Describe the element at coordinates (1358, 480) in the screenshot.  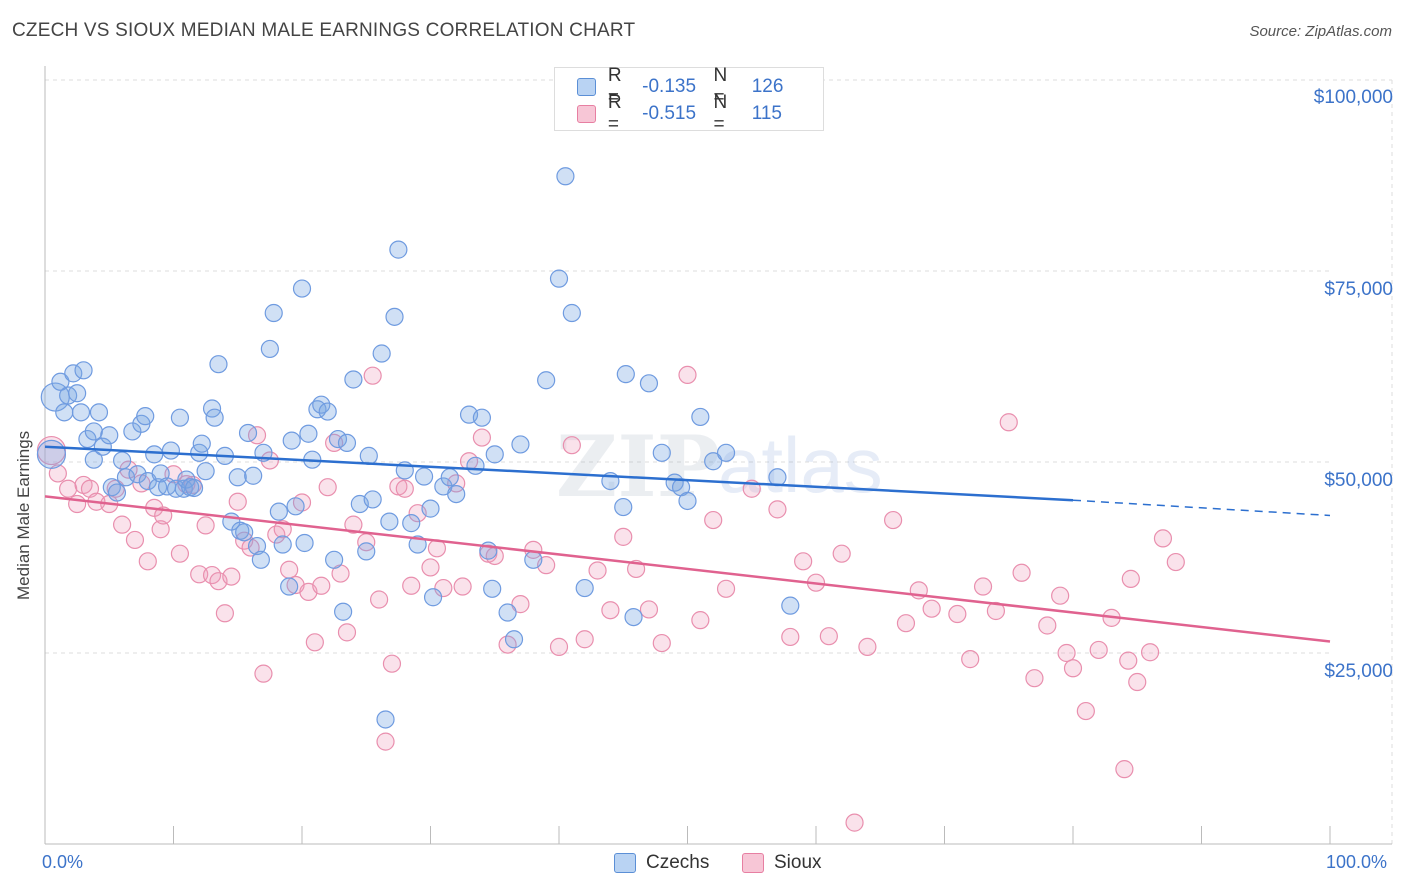
I see `y-tick-label: $50,000` at that location.